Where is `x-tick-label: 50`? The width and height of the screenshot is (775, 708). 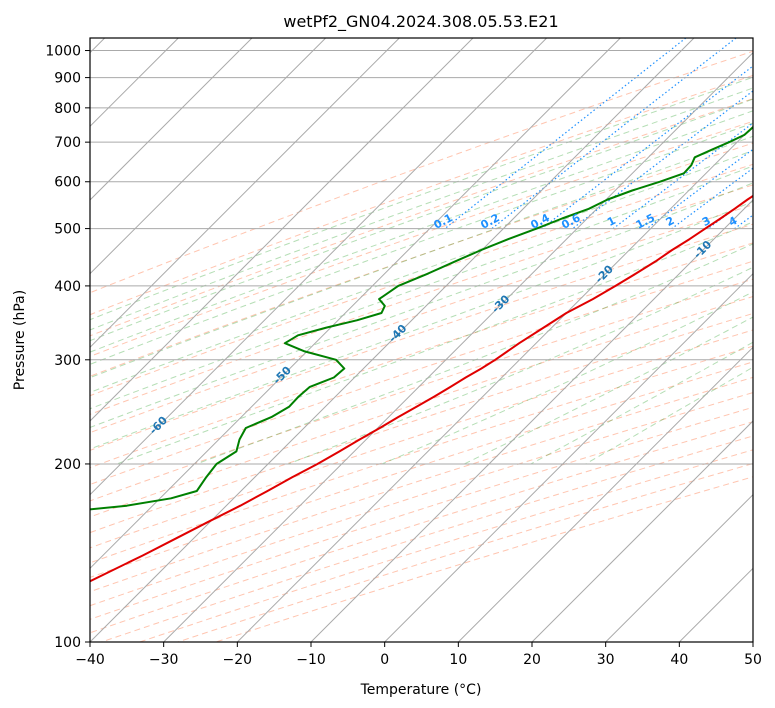 x-tick-label: 50 is located at coordinates (753, 660).